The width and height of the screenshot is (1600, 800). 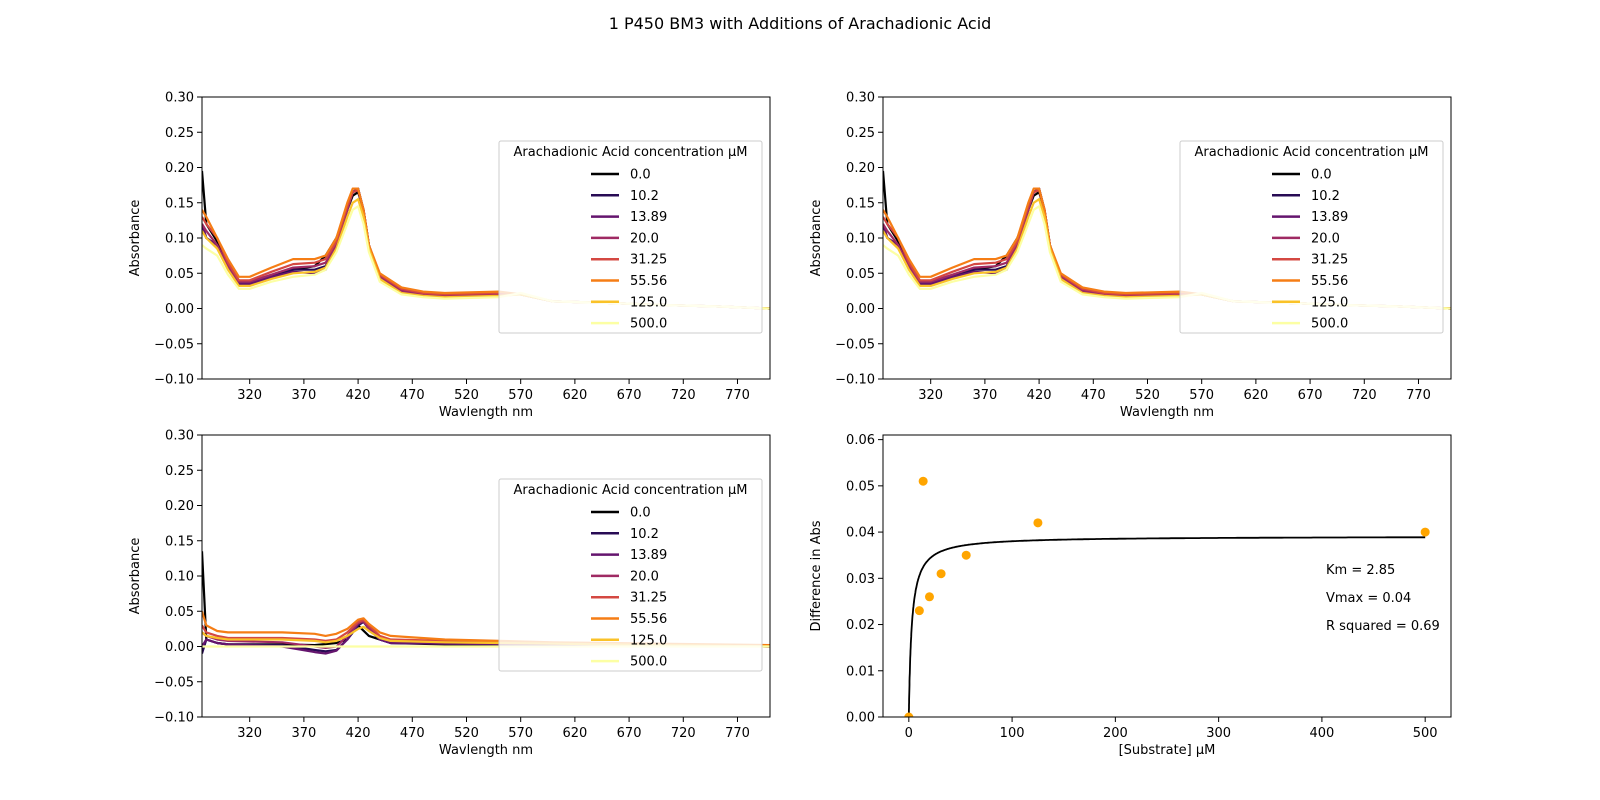 I want to click on x-tick-label: 400, so click(x=1321, y=733).